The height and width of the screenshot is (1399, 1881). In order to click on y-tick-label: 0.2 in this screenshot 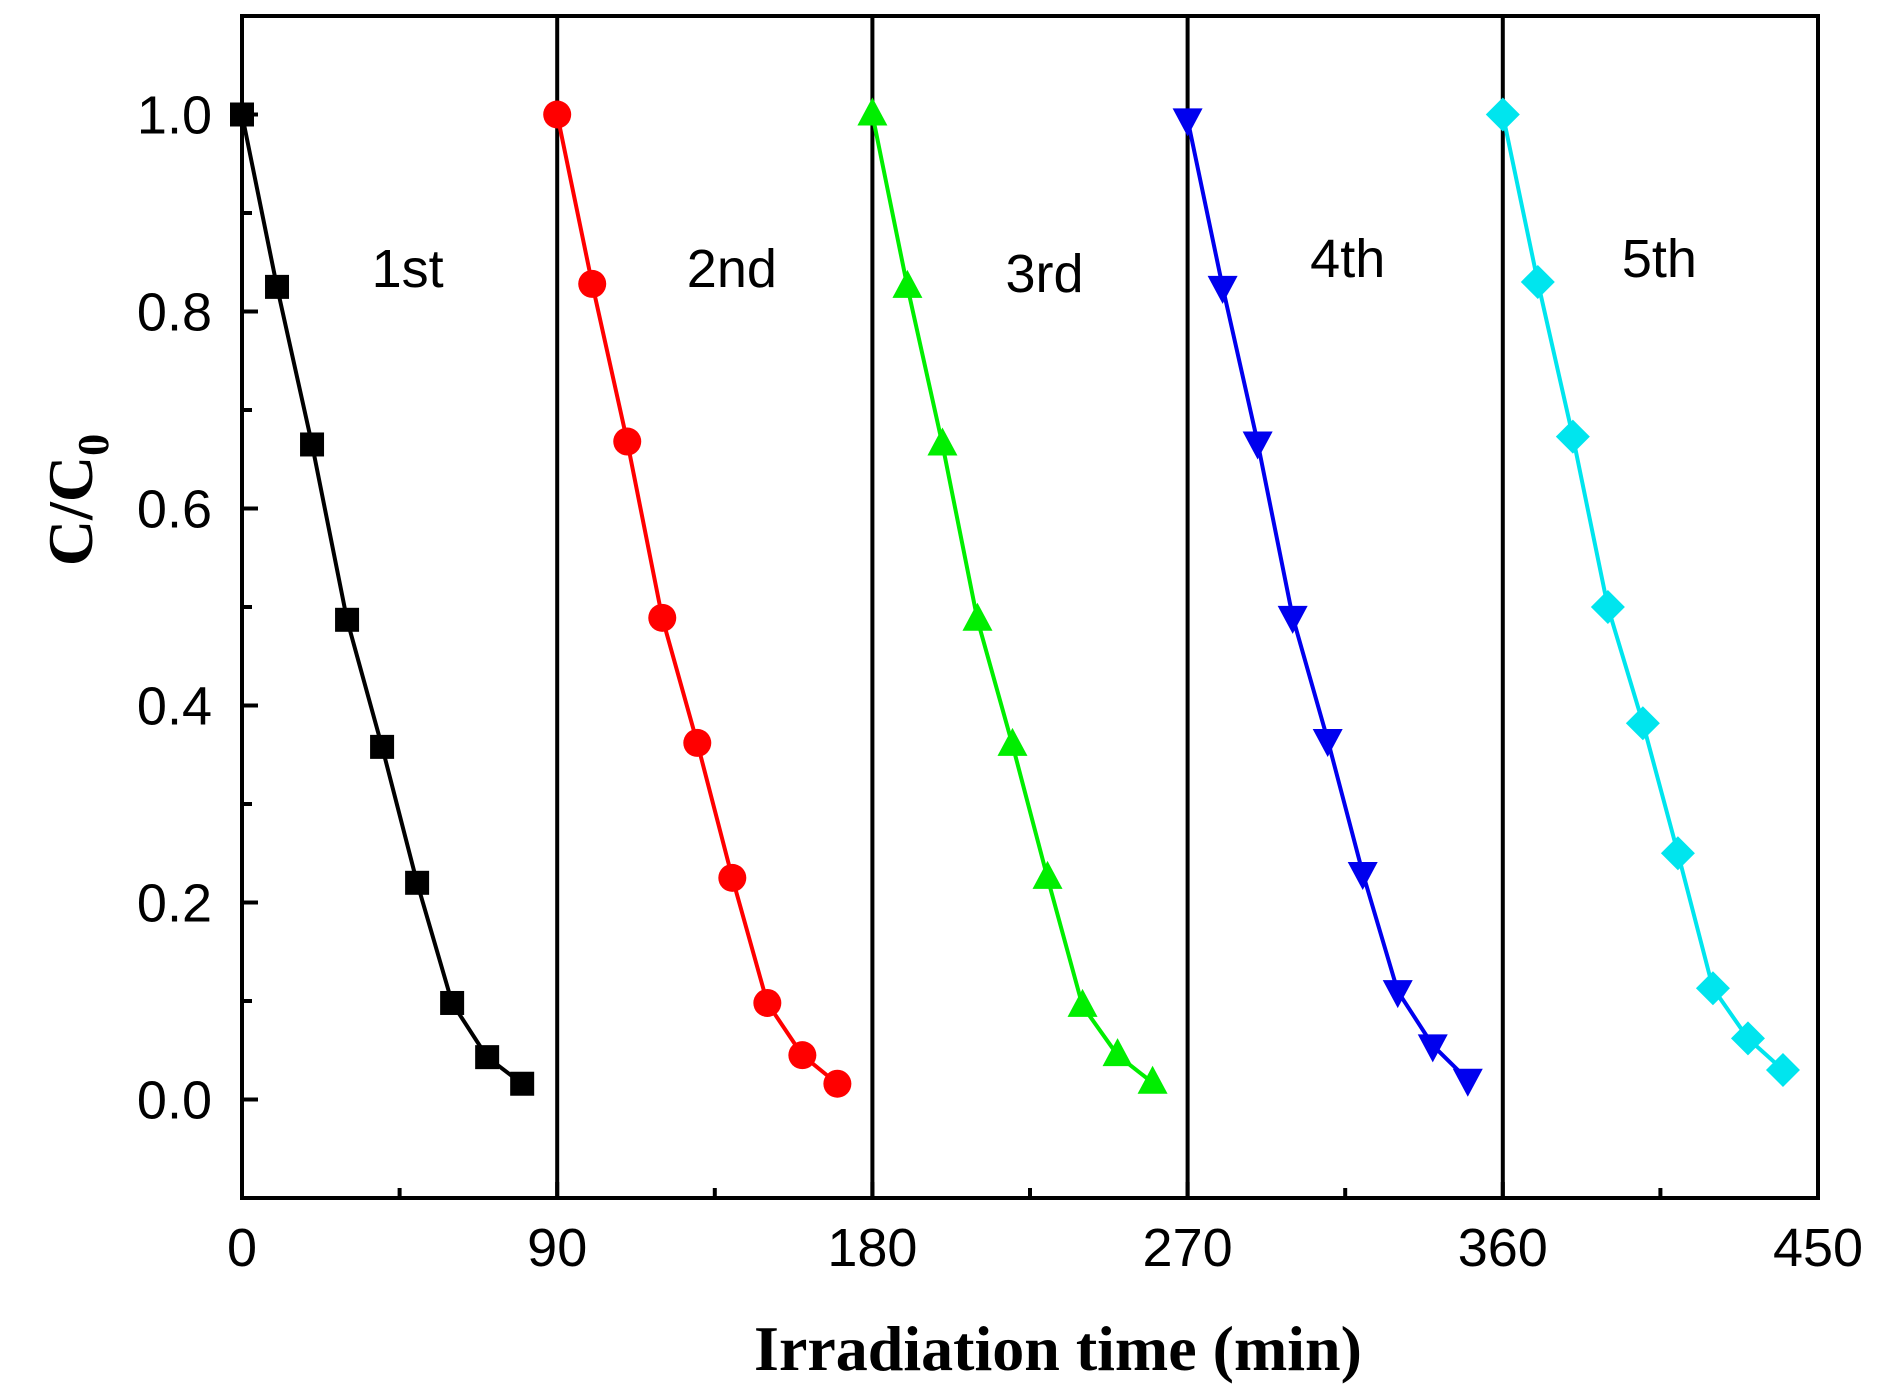, I will do `click(174, 904)`.